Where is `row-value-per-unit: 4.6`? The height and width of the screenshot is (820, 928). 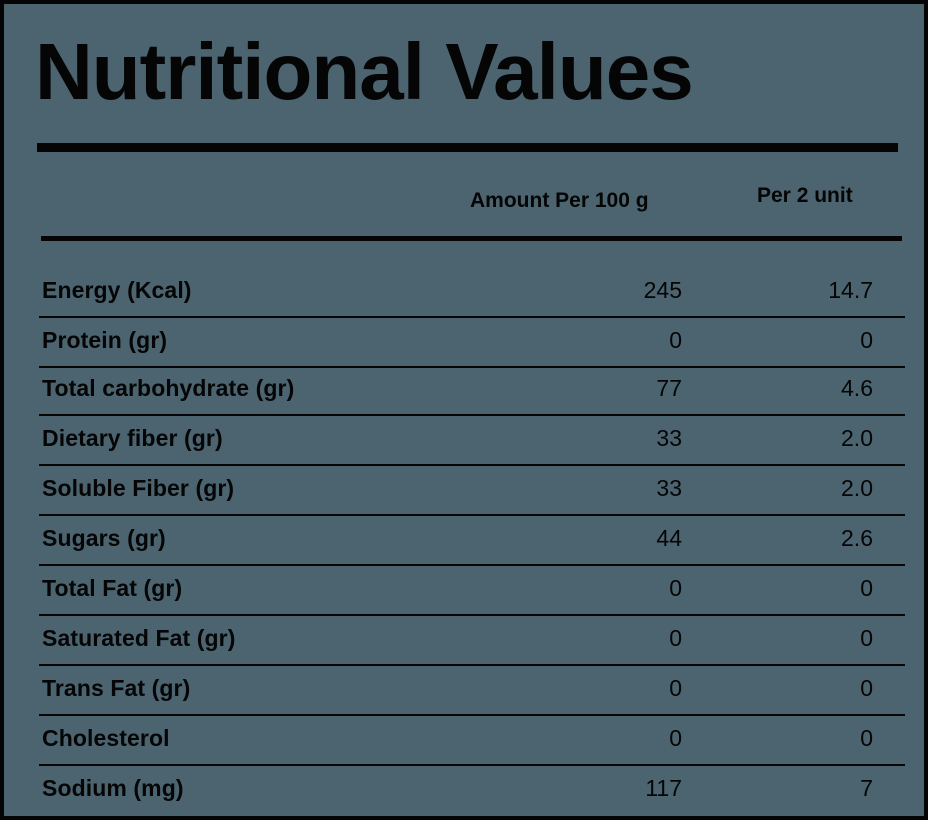 row-value-per-unit: 4.6 is located at coordinates (857, 388).